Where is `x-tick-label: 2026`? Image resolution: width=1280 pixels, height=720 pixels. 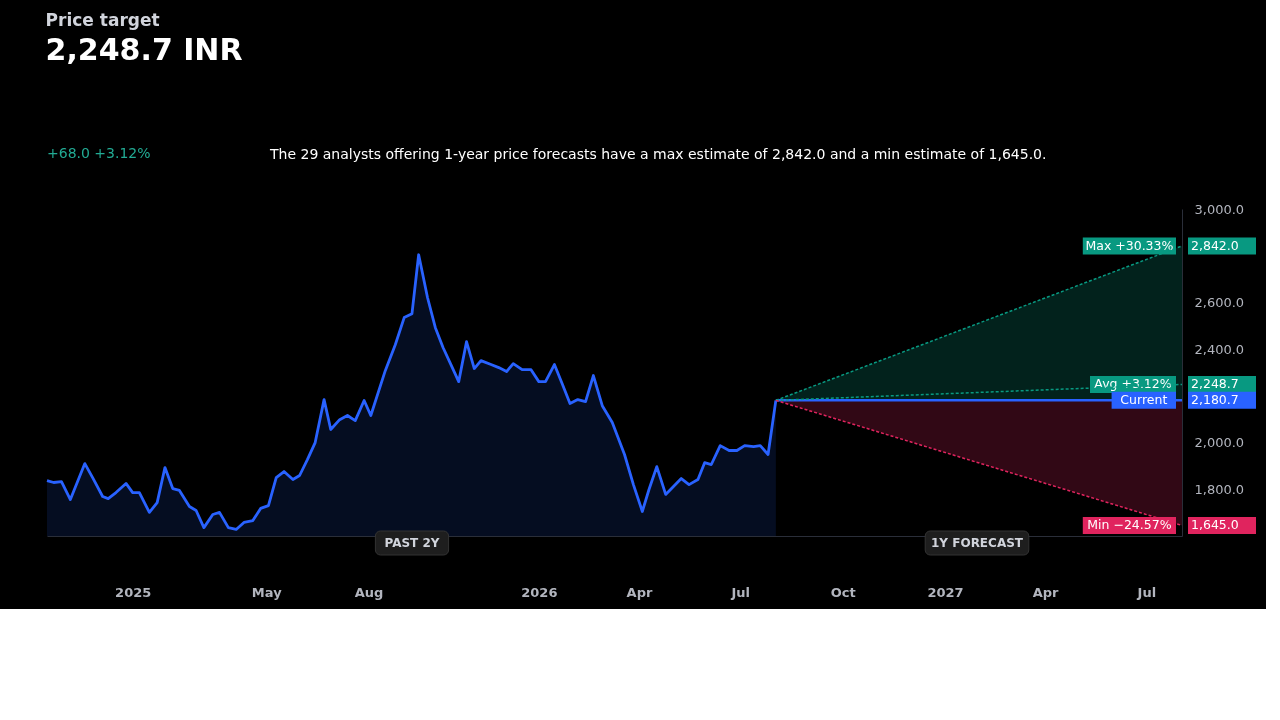
x-tick-label: 2026 is located at coordinates (539, 592).